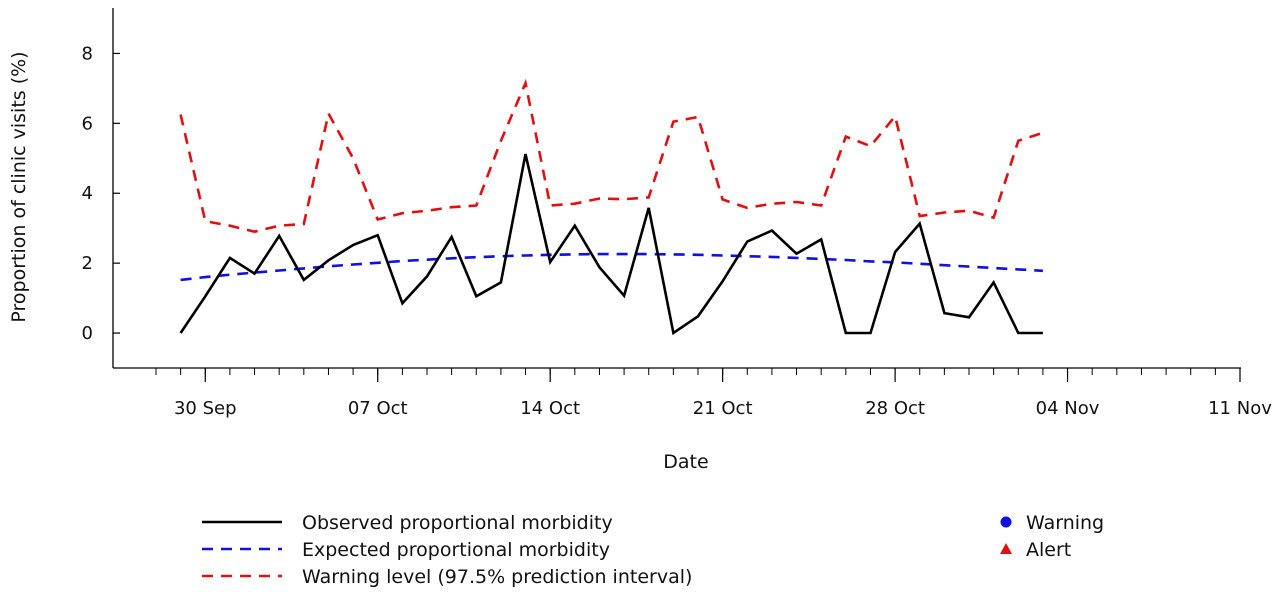  Describe the element at coordinates (895, 408) in the screenshot. I see `x-tick-label: 28 Oct` at that location.